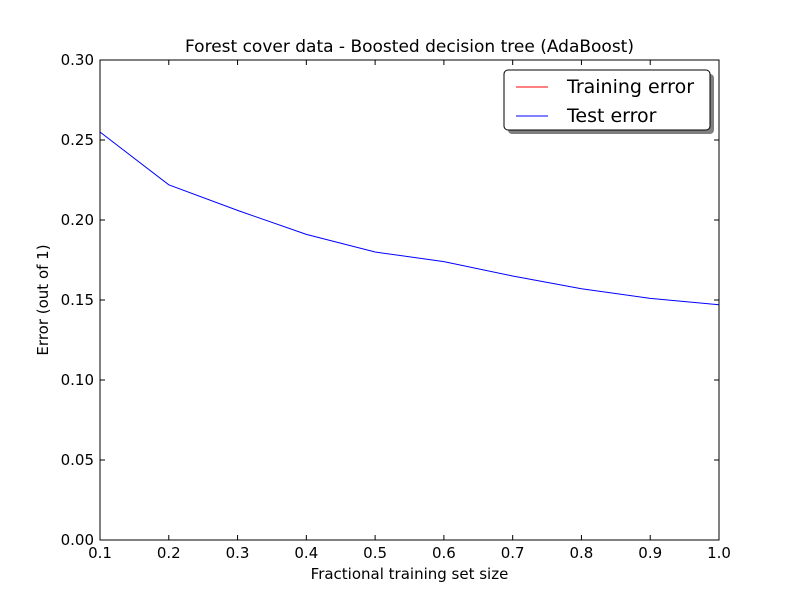 This screenshot has width=800, height=600. Describe the element at coordinates (306, 553) in the screenshot. I see `x-tick-label: 0.4` at that location.